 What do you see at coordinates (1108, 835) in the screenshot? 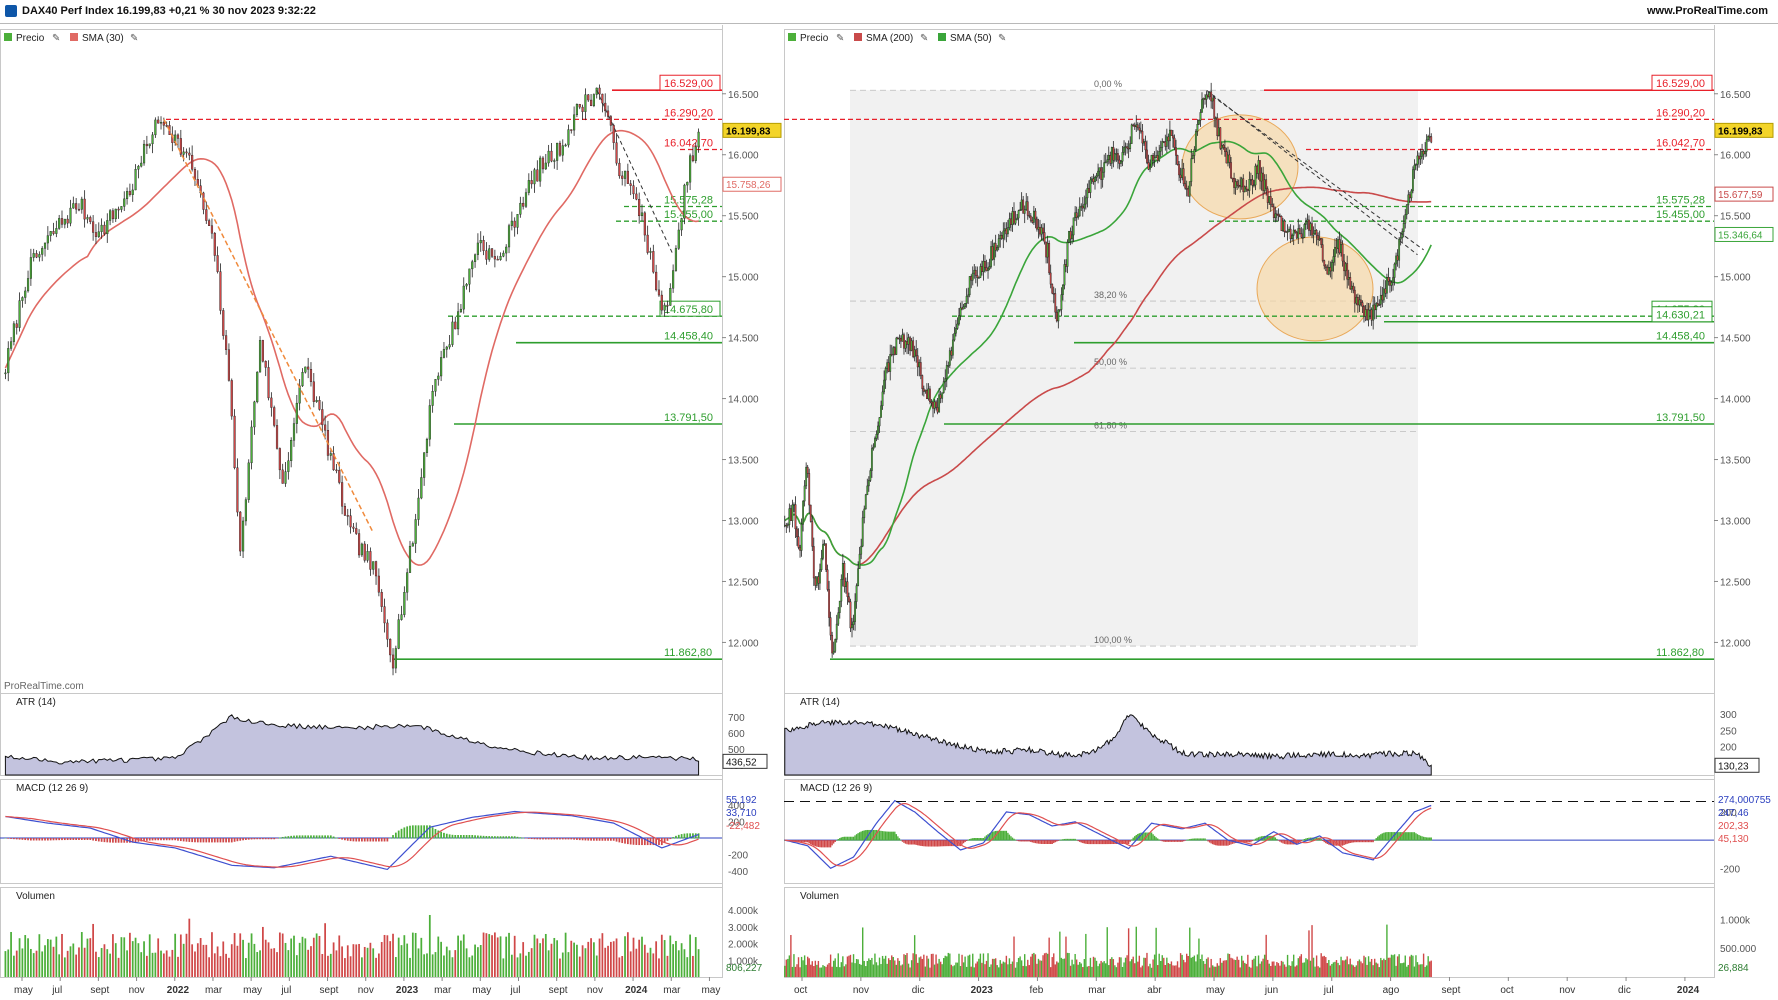
I see `macd-line` at bounding box center [1108, 835].